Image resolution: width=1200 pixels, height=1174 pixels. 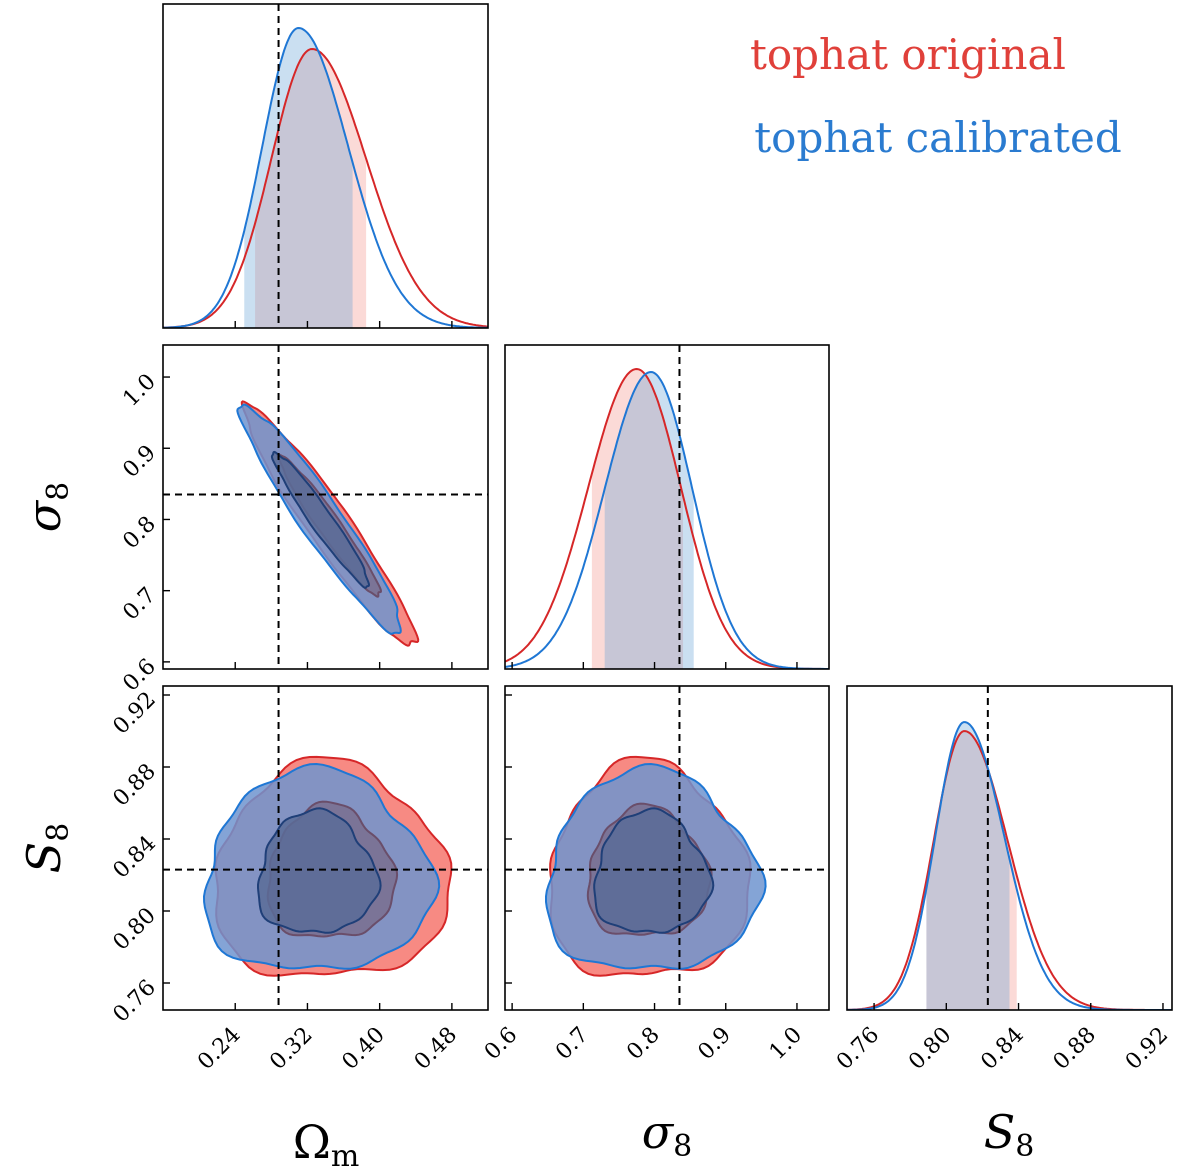 I want to click on ytick-label-S8-0: 0.76, so click(x=135, y=1001).